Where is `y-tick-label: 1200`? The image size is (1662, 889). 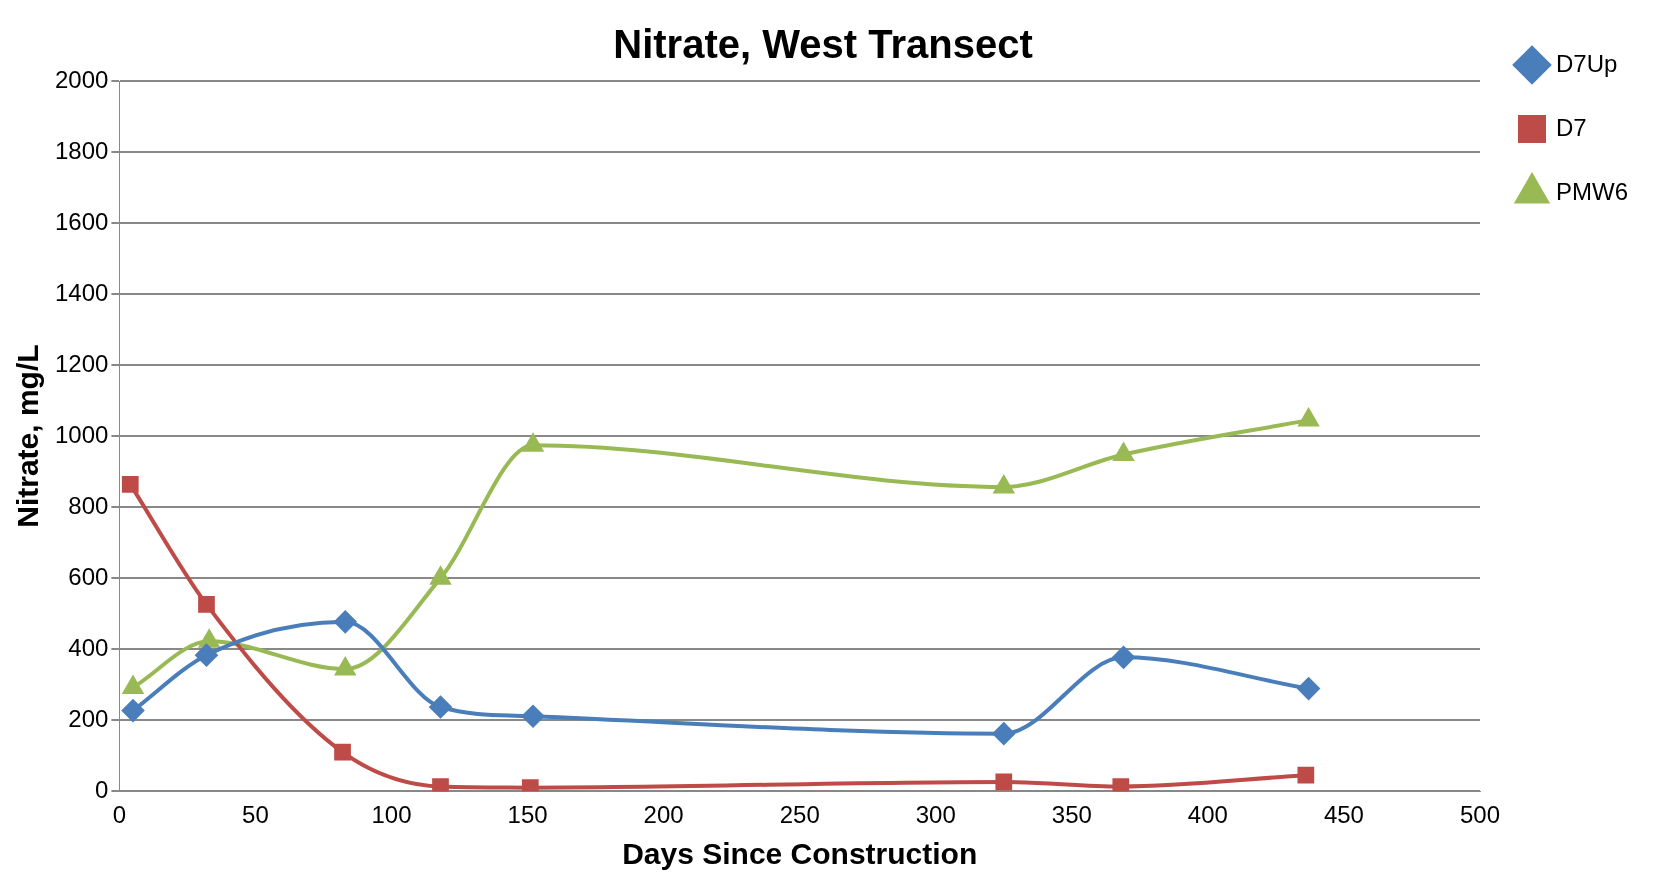
y-tick-label: 1200 is located at coordinates (82, 363).